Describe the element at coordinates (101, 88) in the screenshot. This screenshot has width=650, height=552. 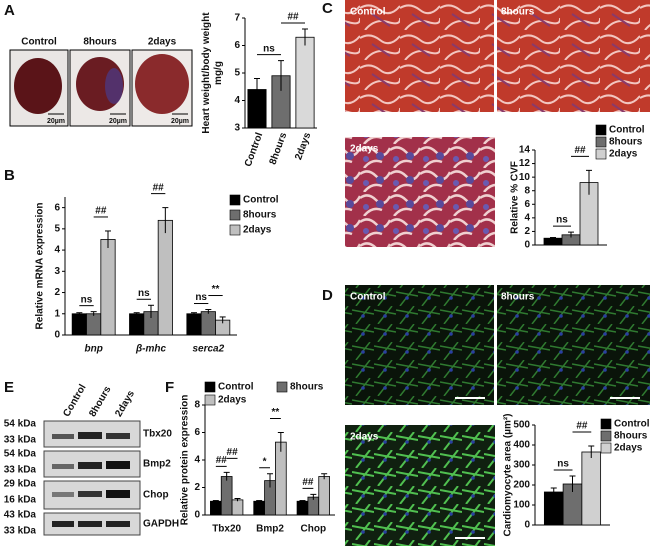
I see `heart-photos` at that location.